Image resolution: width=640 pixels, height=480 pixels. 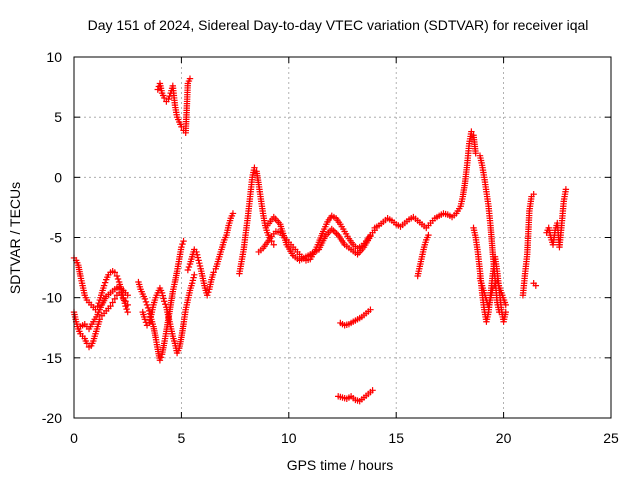 What do you see at coordinates (52, 298) in the screenshot?
I see `y-tick-label: -10` at bounding box center [52, 298].